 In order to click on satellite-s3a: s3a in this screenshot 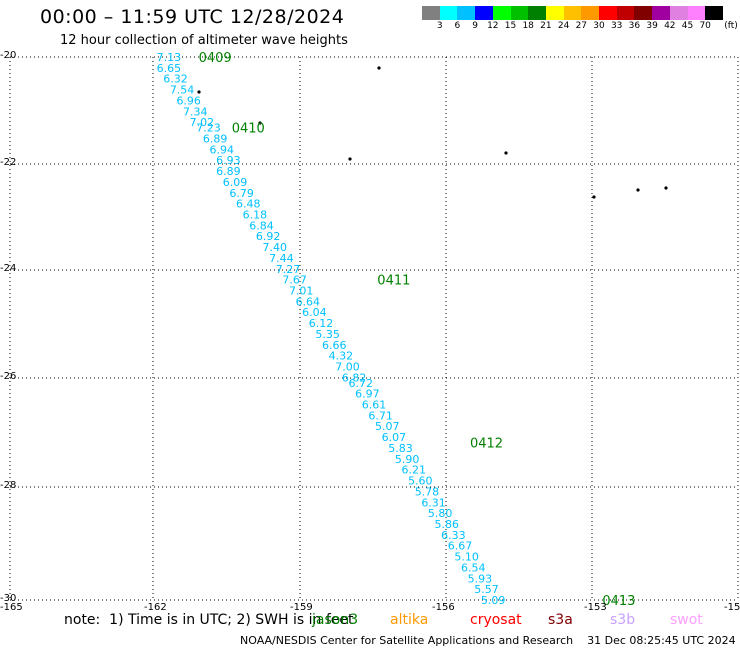, I will do `click(560, 620)`.